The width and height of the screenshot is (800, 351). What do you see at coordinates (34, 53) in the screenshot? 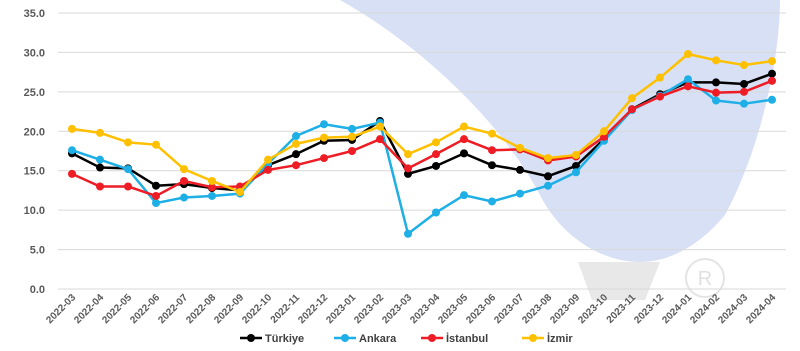
I see `y-tick-label: 30.0` at bounding box center [34, 53].